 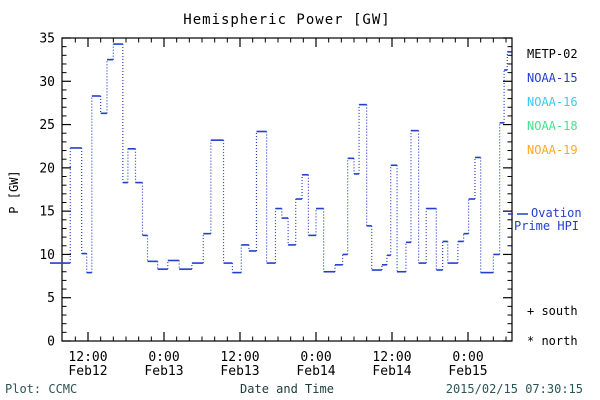 What do you see at coordinates (14, 192) in the screenshot?
I see `y-axis-label: P [GW]` at bounding box center [14, 192].